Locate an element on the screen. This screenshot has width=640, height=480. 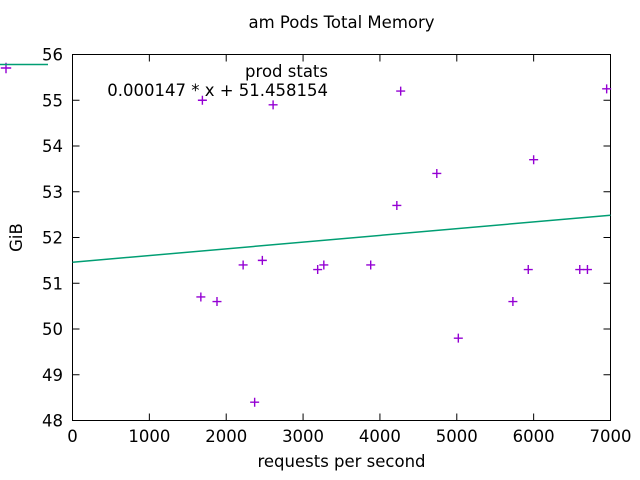
line-sample-icon is located at coordinates (24, 64).